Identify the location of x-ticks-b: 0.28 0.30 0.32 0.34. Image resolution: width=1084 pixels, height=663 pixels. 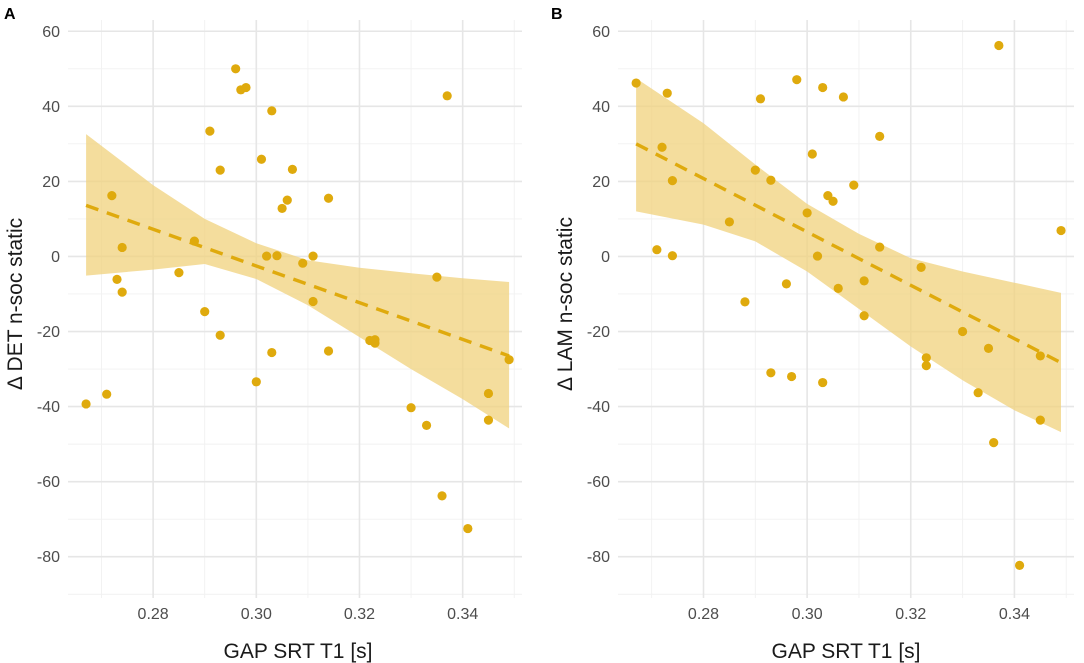
(859, 614).